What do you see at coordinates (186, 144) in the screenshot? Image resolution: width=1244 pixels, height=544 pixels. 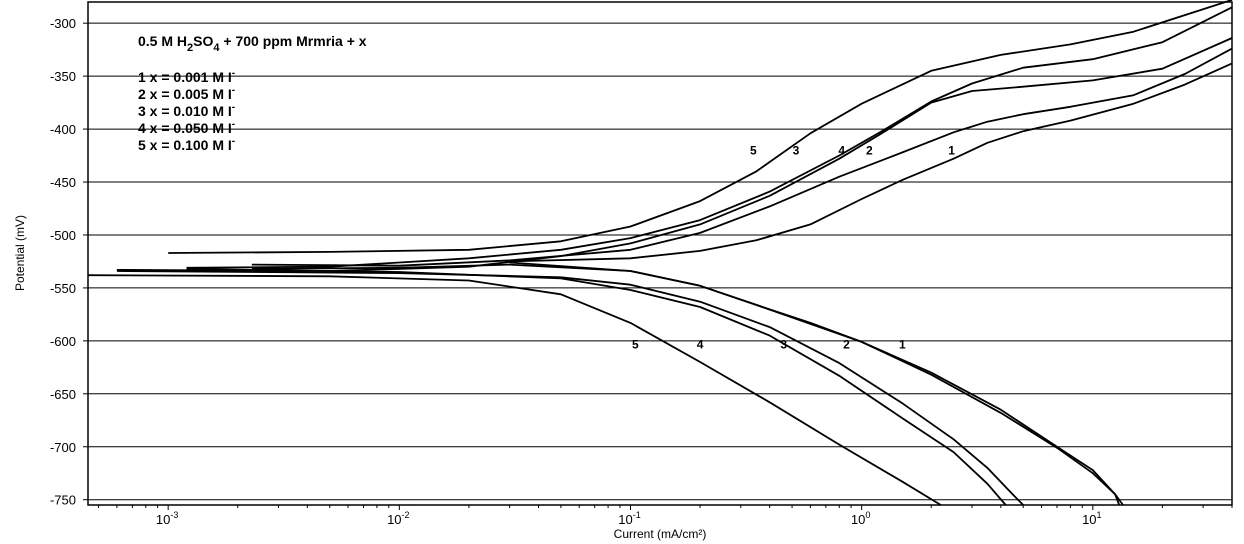 I see `legend-entry: 5 x = 0.100 M I-` at bounding box center [186, 144].